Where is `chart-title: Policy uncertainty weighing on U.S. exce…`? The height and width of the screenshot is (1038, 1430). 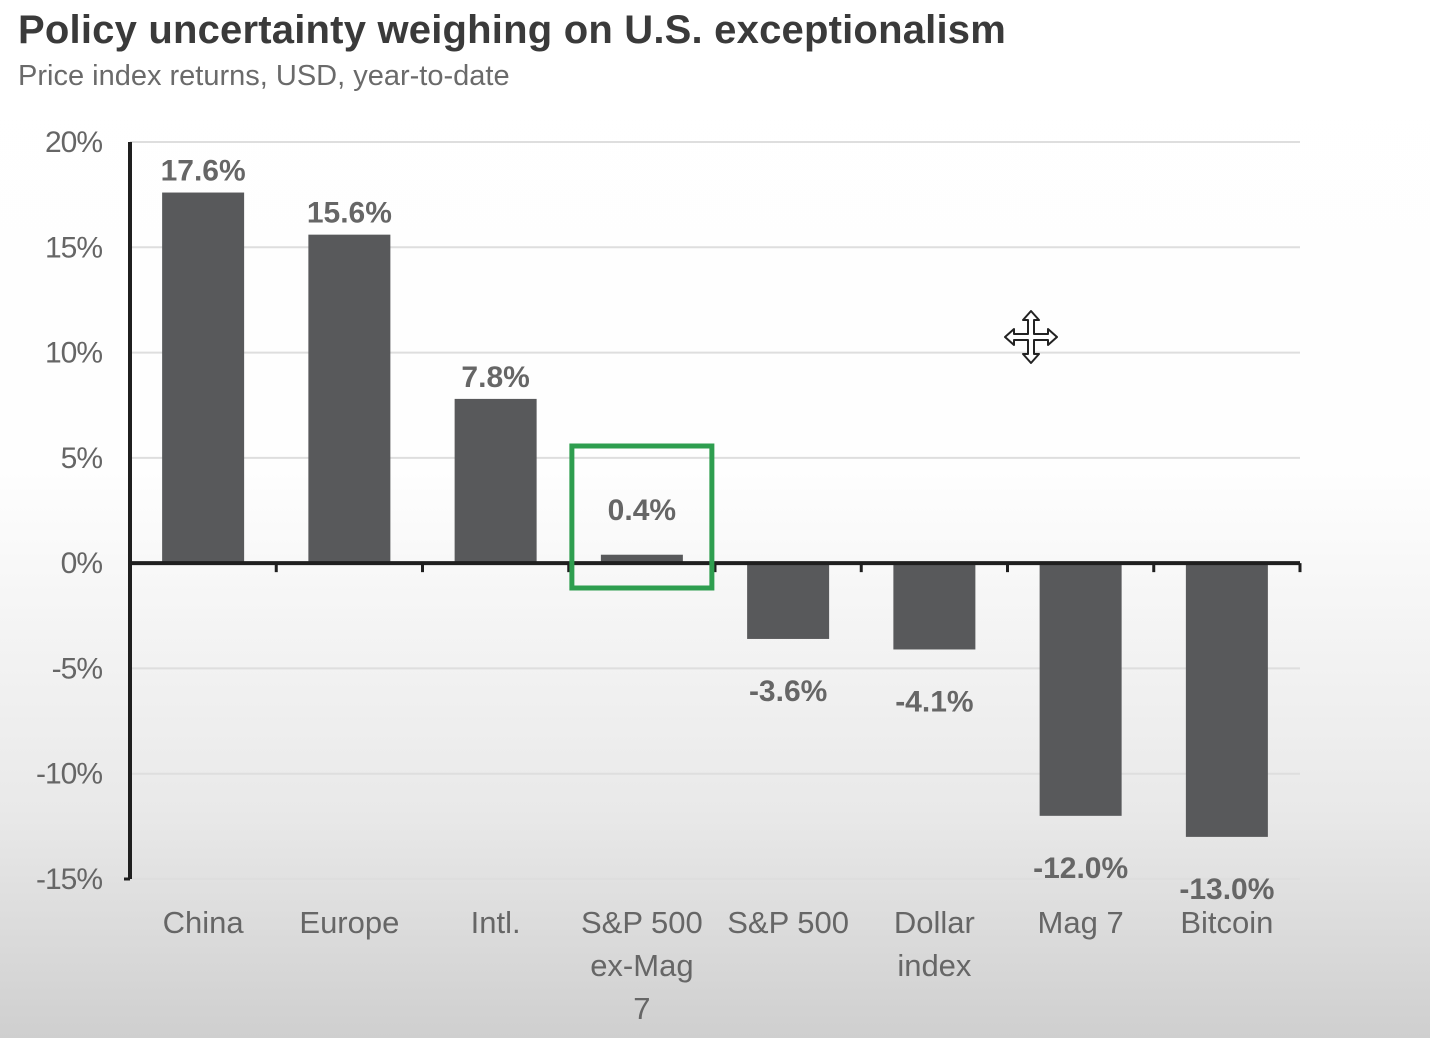
chart-title: Policy uncertainty weighing on U.S. exce… is located at coordinates (512, 30).